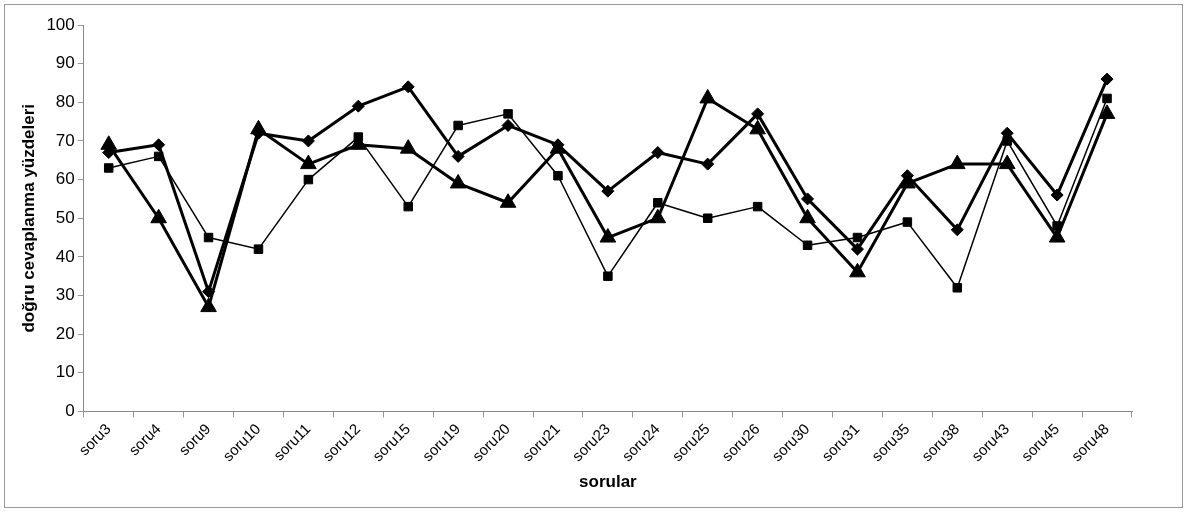 This screenshot has width=1189, height=514. I want to click on y-tick-label: 10, so click(65, 372).